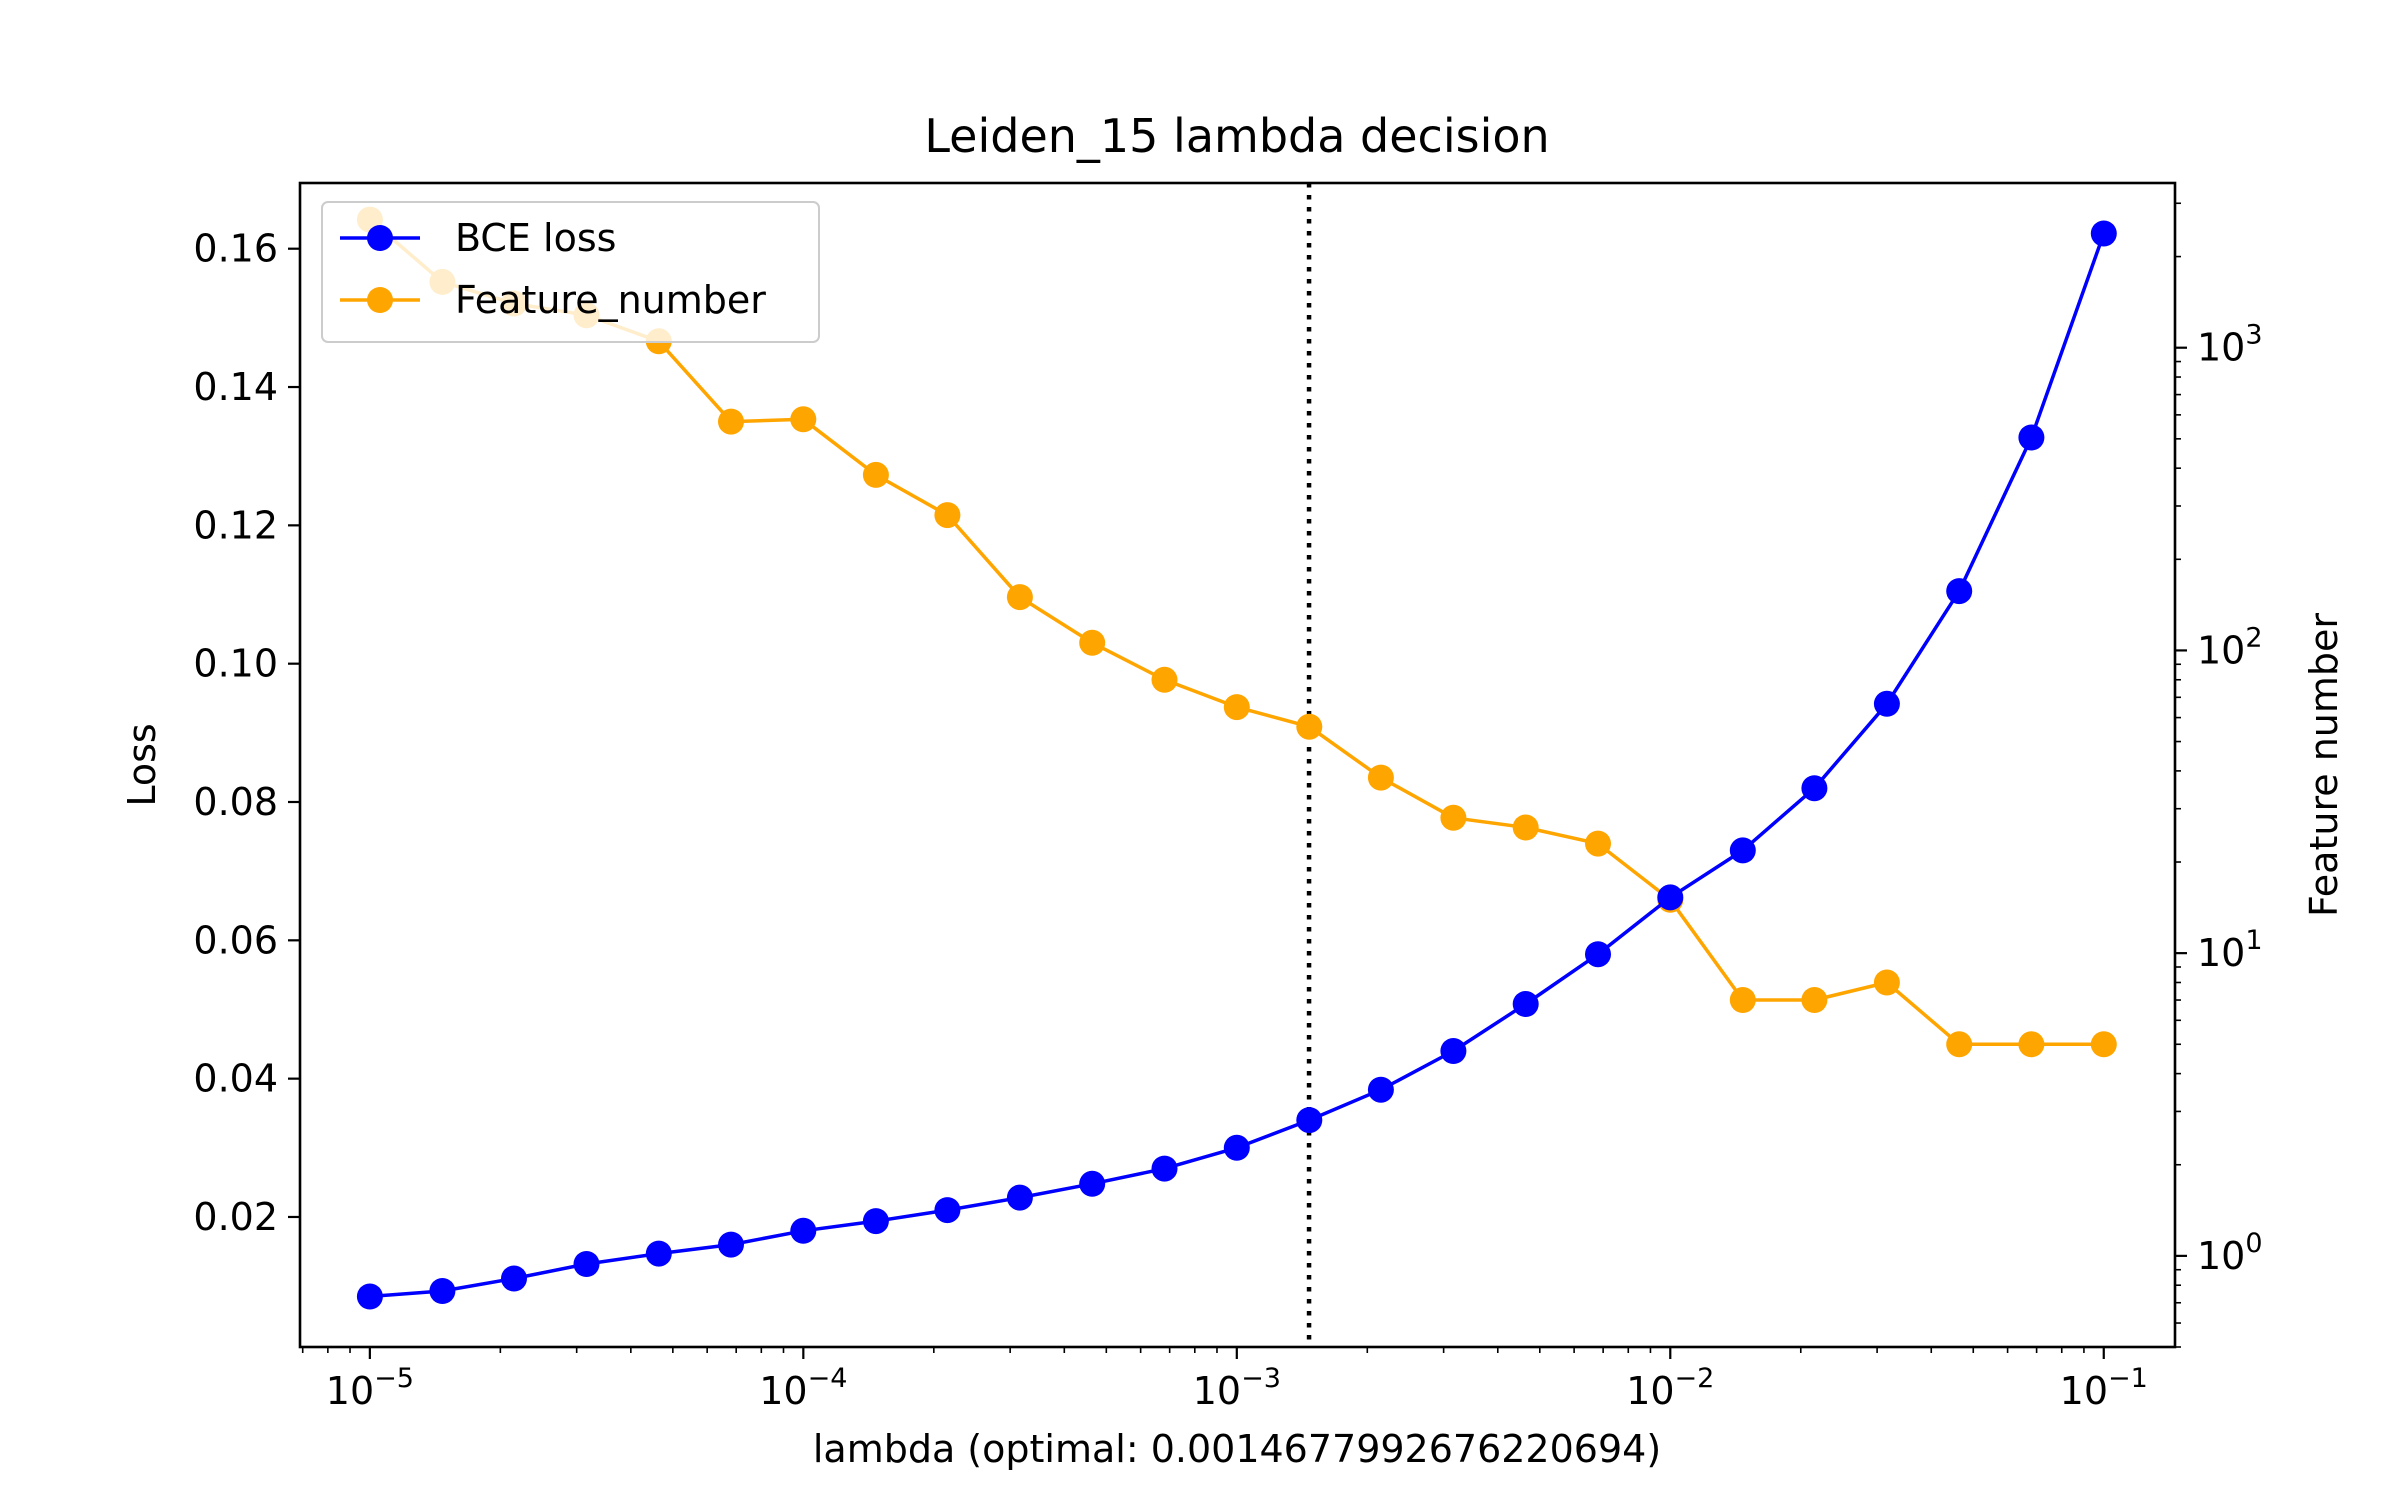 The height and width of the screenshot is (1505, 2400). I want to click on y-tick-label: 0.08, so click(235, 802).